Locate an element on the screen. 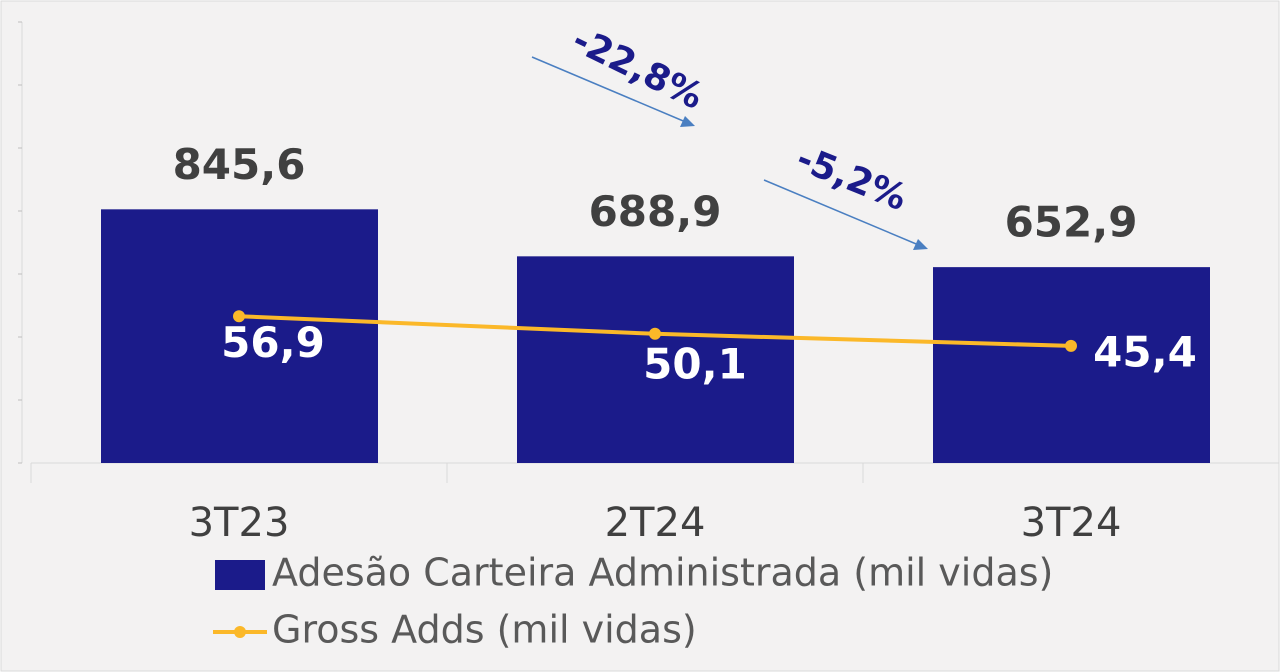 The height and width of the screenshot is (672, 1280). bar-value-label: 652,9 is located at coordinates (1071, 222).